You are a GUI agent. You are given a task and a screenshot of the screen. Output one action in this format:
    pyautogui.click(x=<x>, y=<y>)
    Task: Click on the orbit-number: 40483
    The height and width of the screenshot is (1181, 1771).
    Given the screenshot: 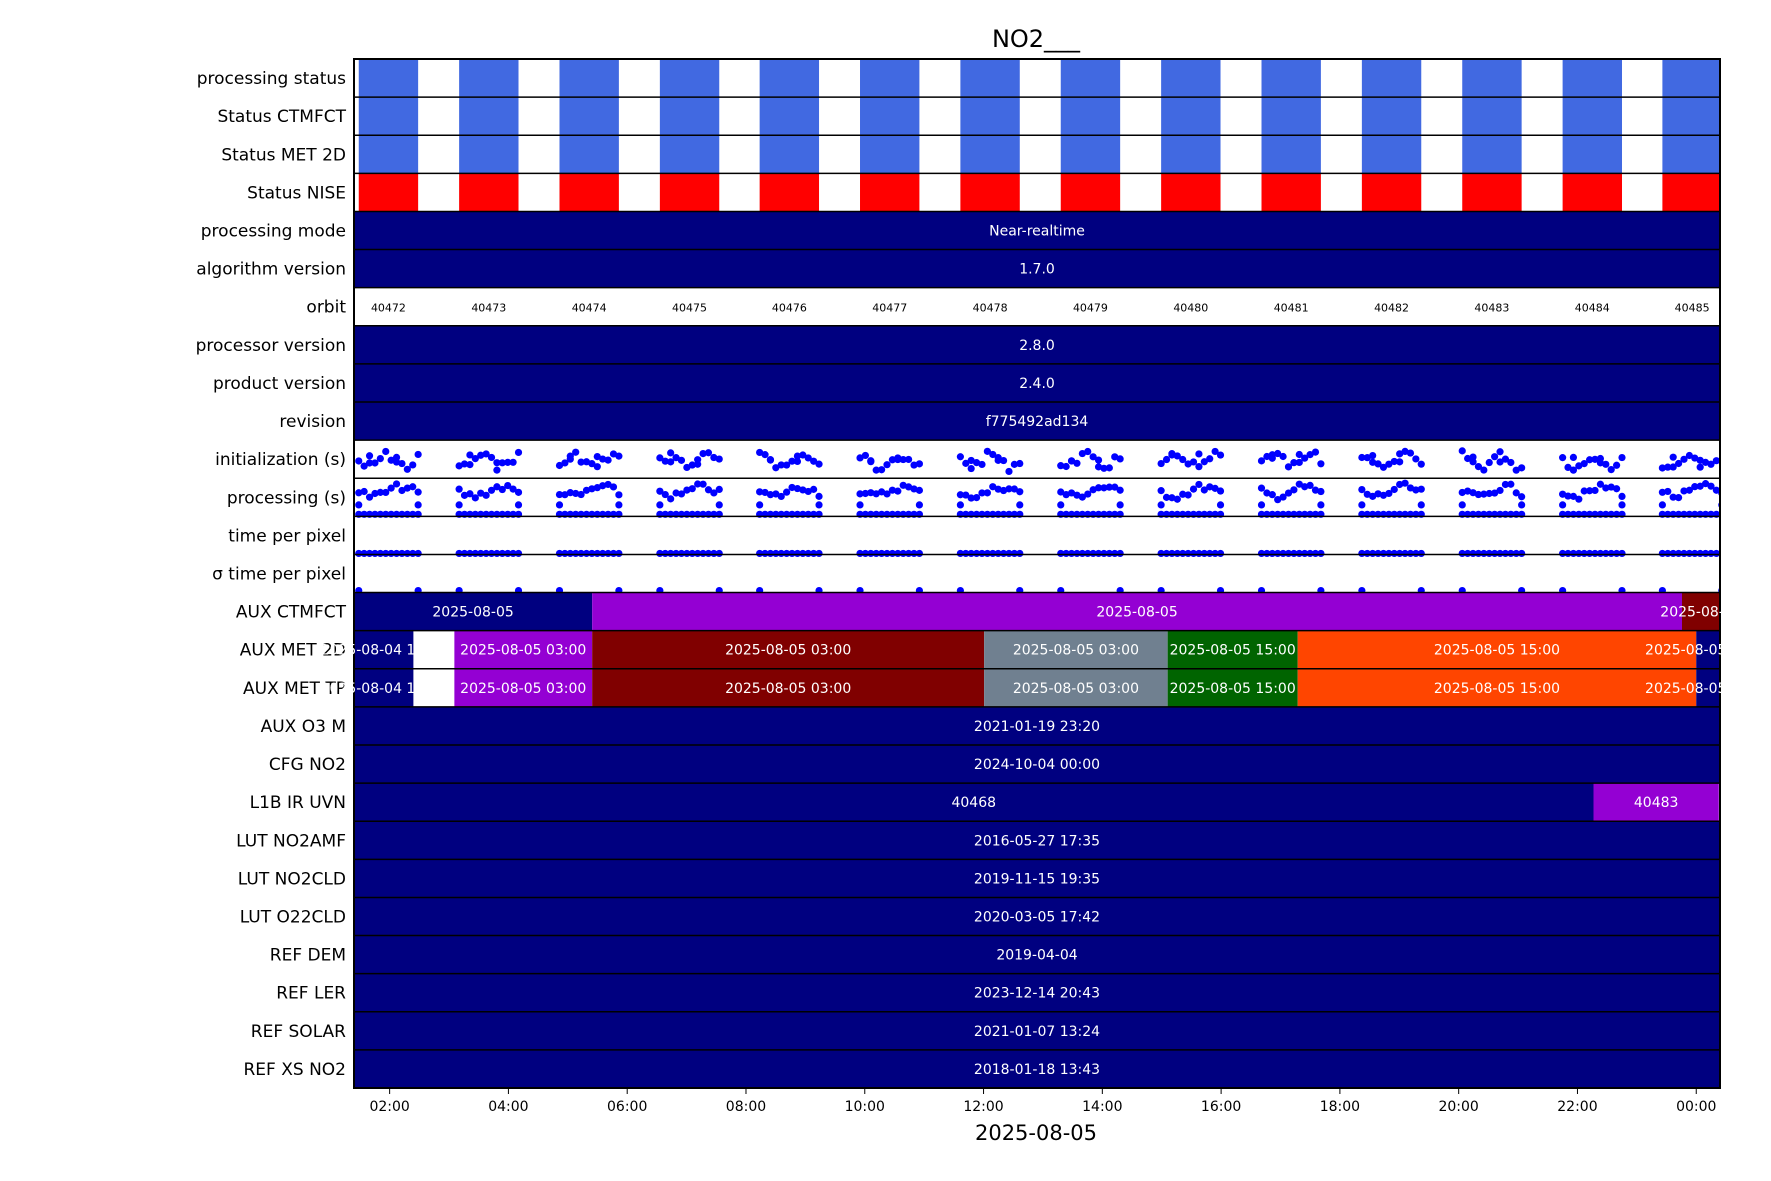 What is the action you would take?
    pyautogui.click(x=1491, y=308)
    